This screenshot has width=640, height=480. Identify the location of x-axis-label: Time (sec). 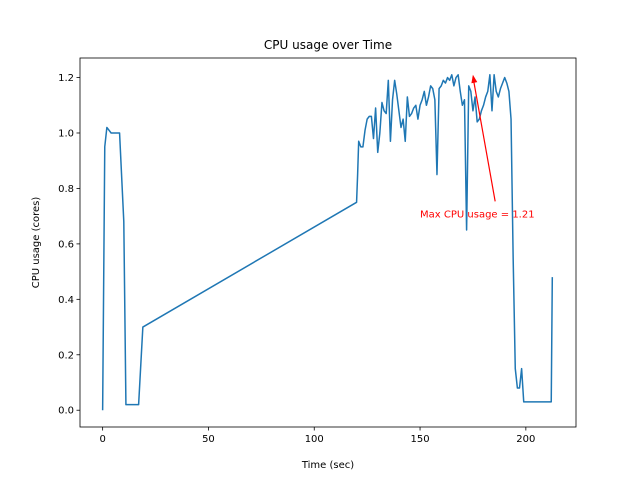
(327, 465).